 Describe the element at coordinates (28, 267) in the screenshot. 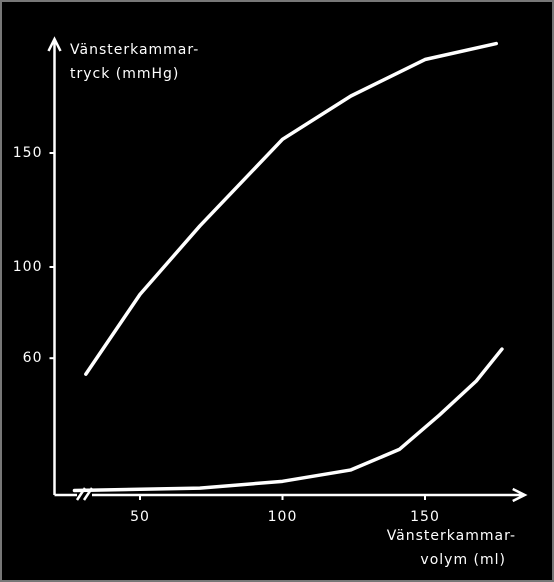

I see `y-tick-label: 100` at that location.